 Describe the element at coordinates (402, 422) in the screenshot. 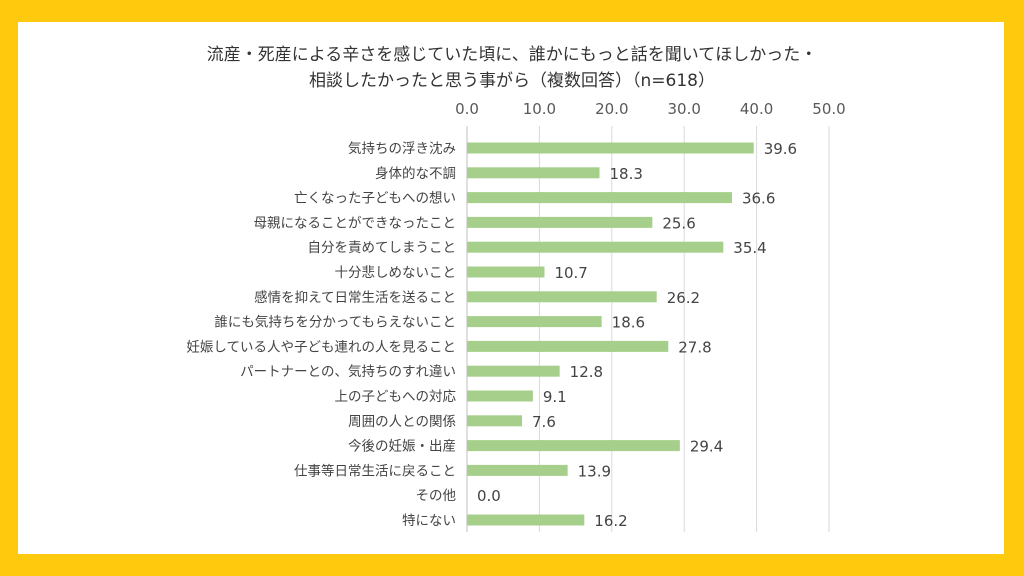

I see `category-label: 周囲の人との関係` at that location.